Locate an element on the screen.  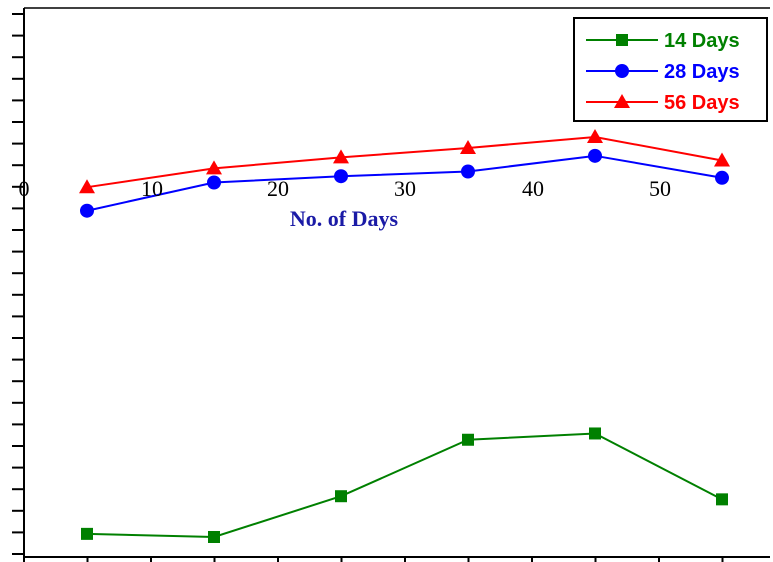
series-56-days is located at coordinates (404, 161).